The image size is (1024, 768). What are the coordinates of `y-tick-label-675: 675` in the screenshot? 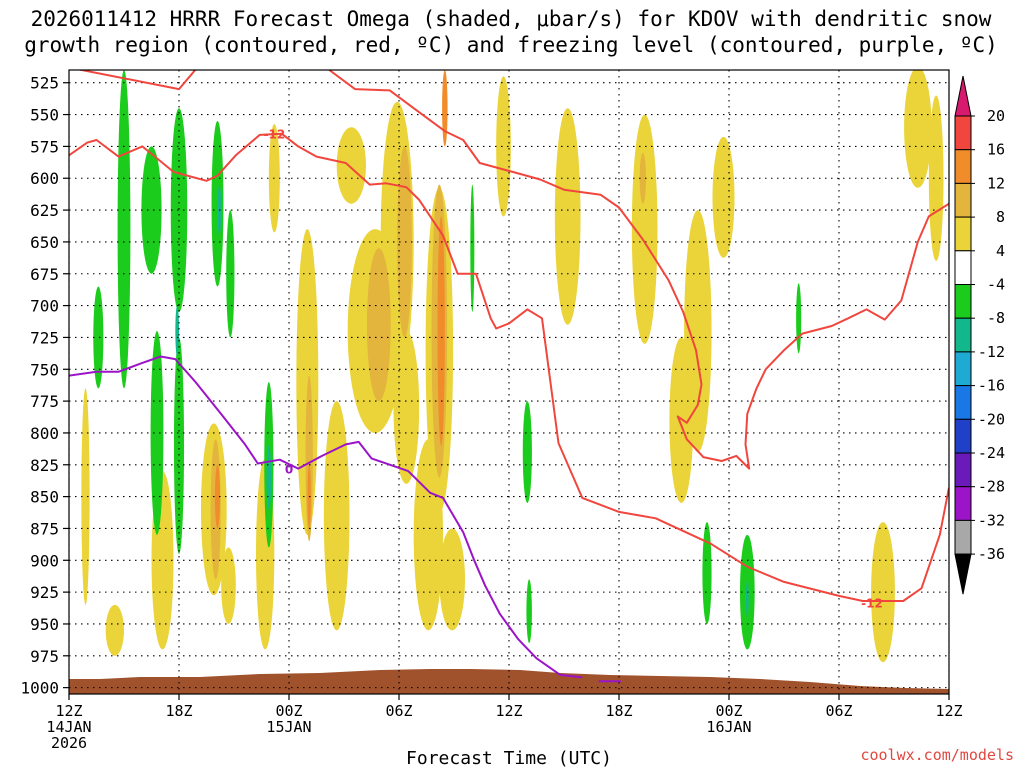 It's located at (44, 274).